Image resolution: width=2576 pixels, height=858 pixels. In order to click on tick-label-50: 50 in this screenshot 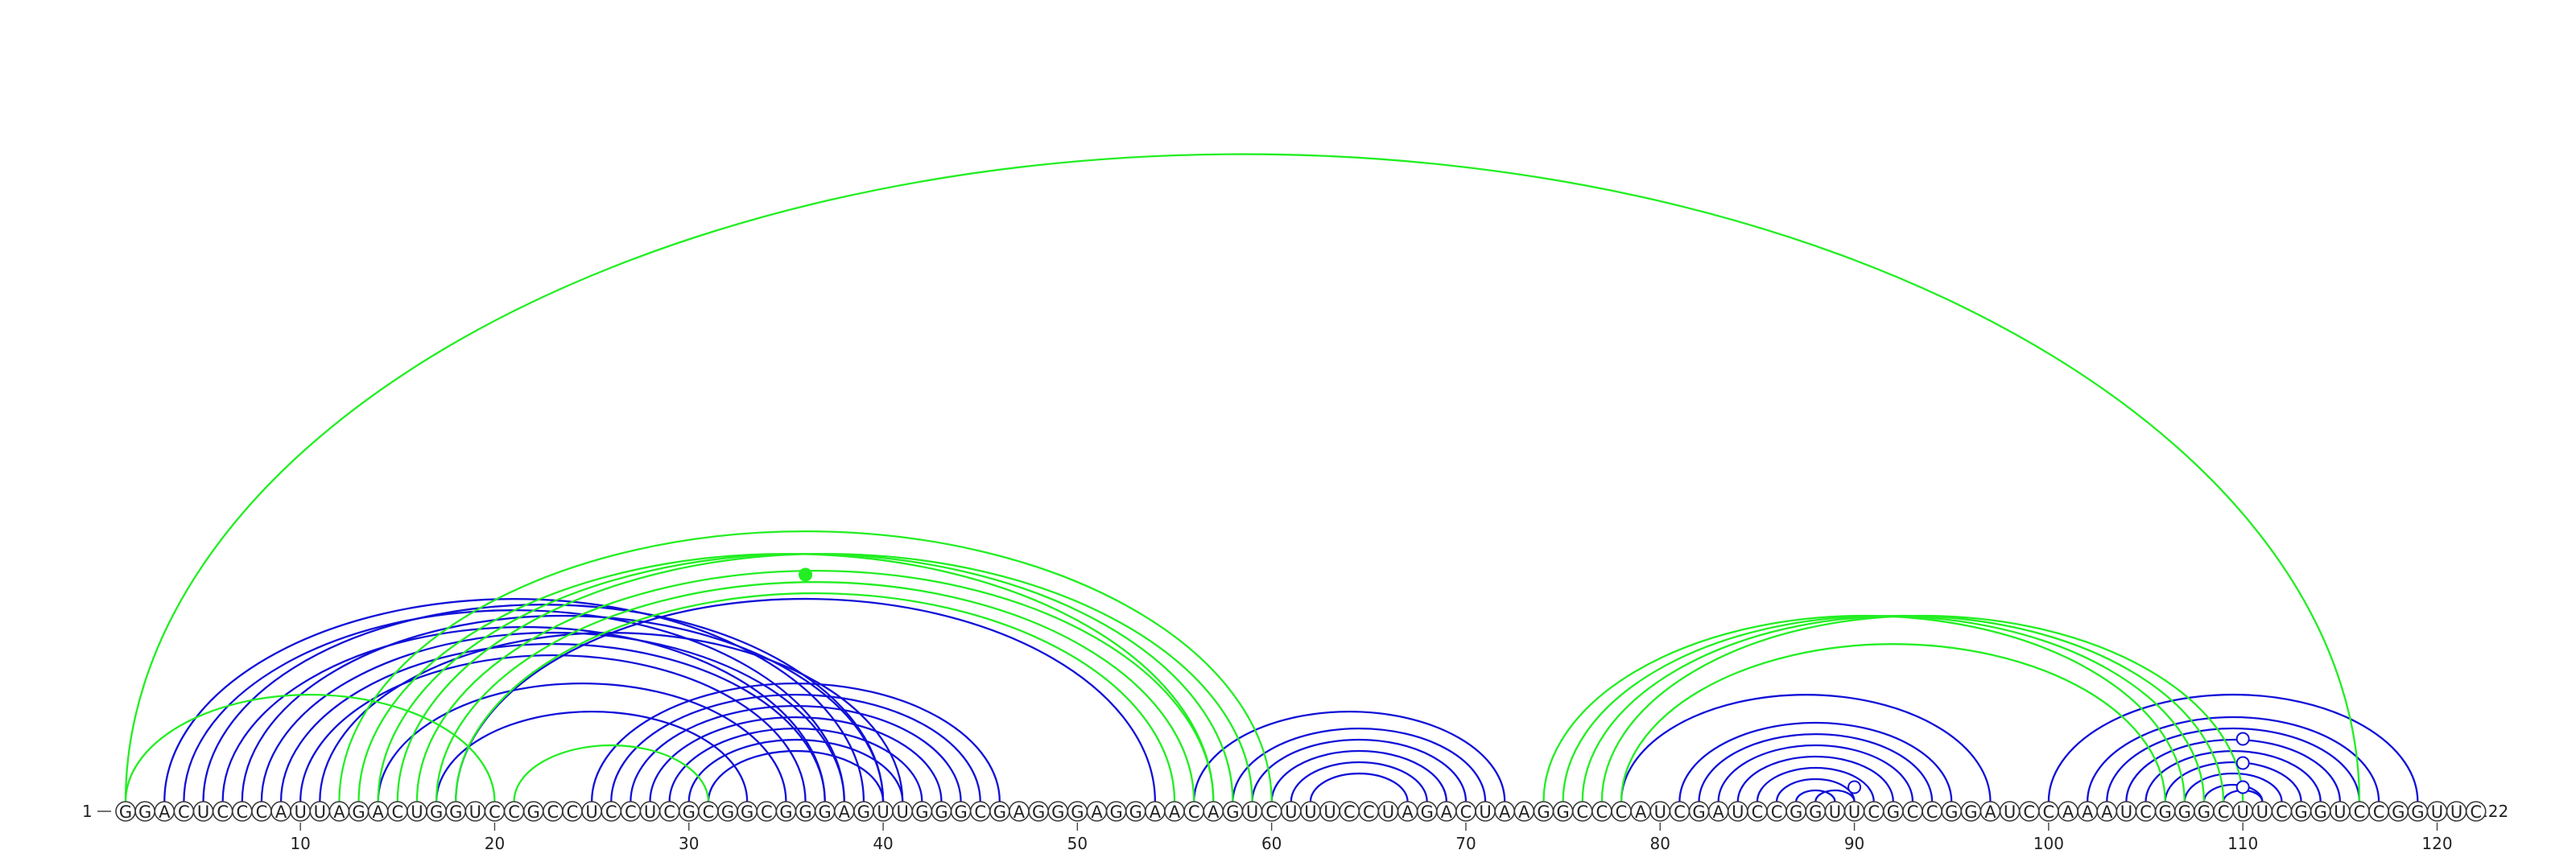, I will do `click(1077, 844)`.